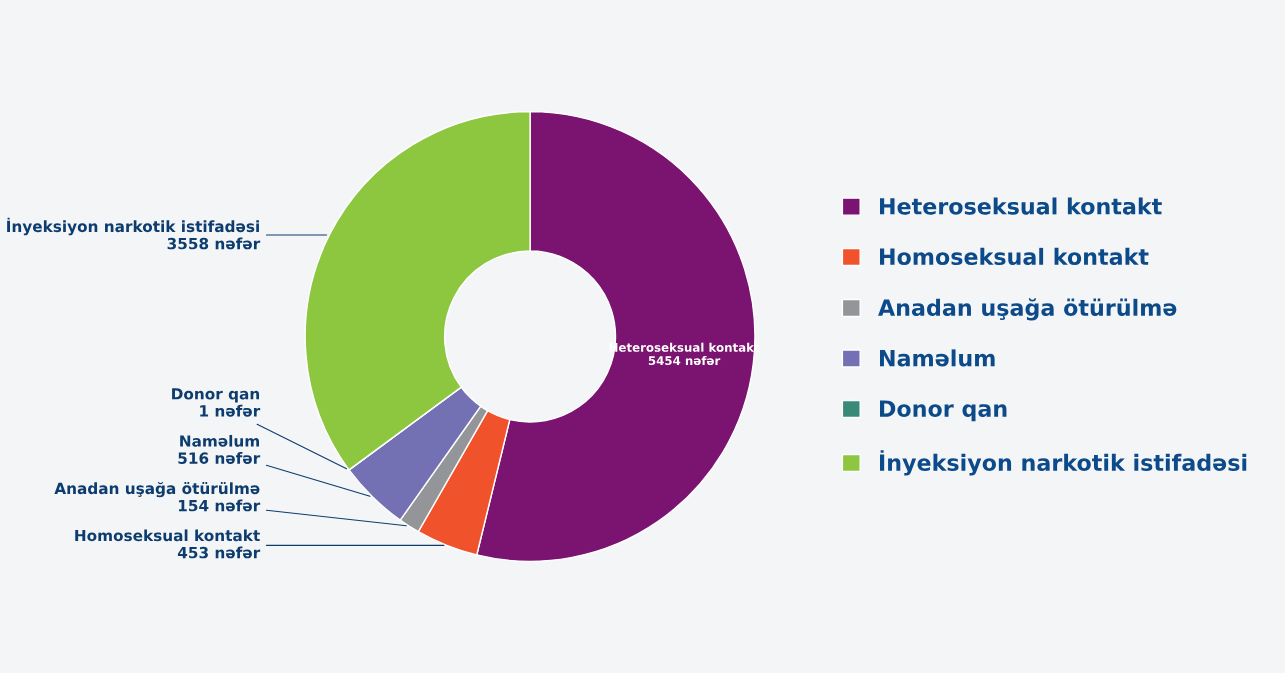 The width and height of the screenshot is (1285, 673). Describe the element at coordinates (1021, 206) in the screenshot. I see `legend-label: Heteroseksual kontakt` at that location.